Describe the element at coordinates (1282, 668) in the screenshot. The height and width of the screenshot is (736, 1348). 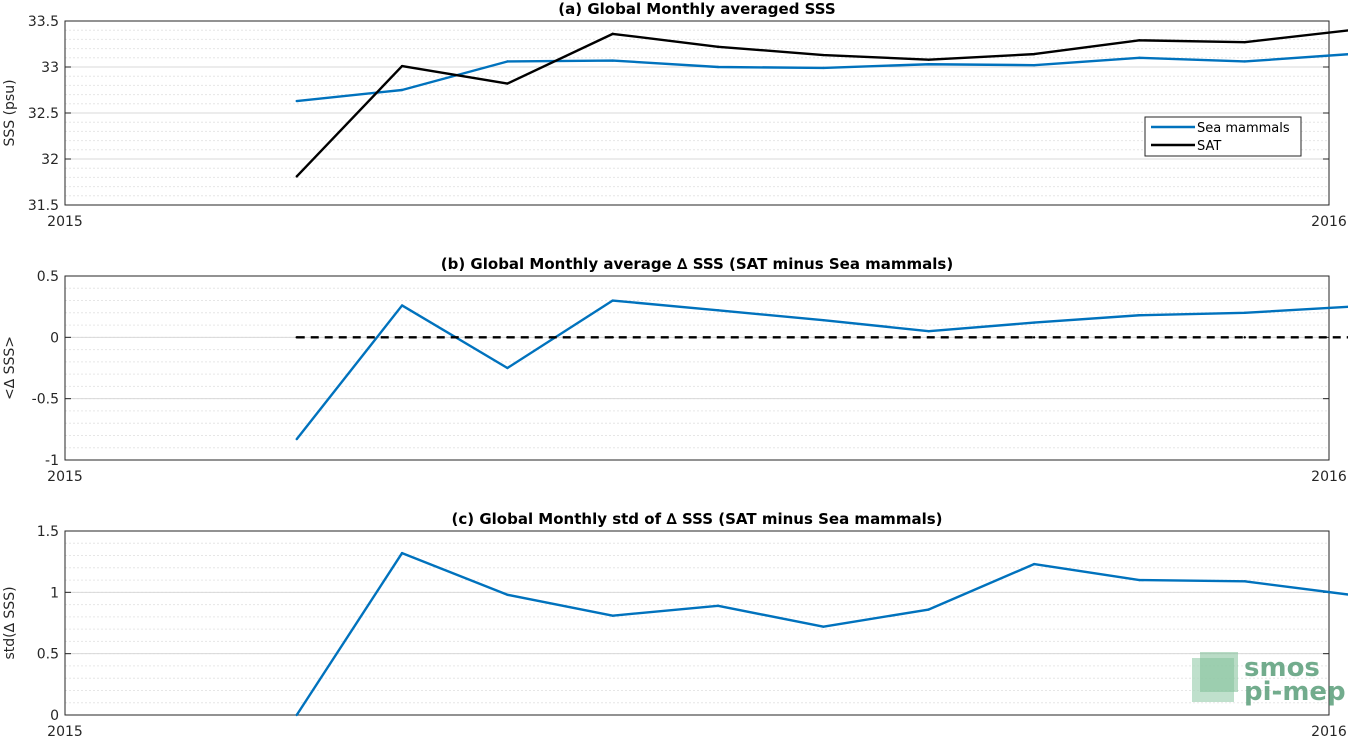
I see `logo-text-line1: smos` at that location.